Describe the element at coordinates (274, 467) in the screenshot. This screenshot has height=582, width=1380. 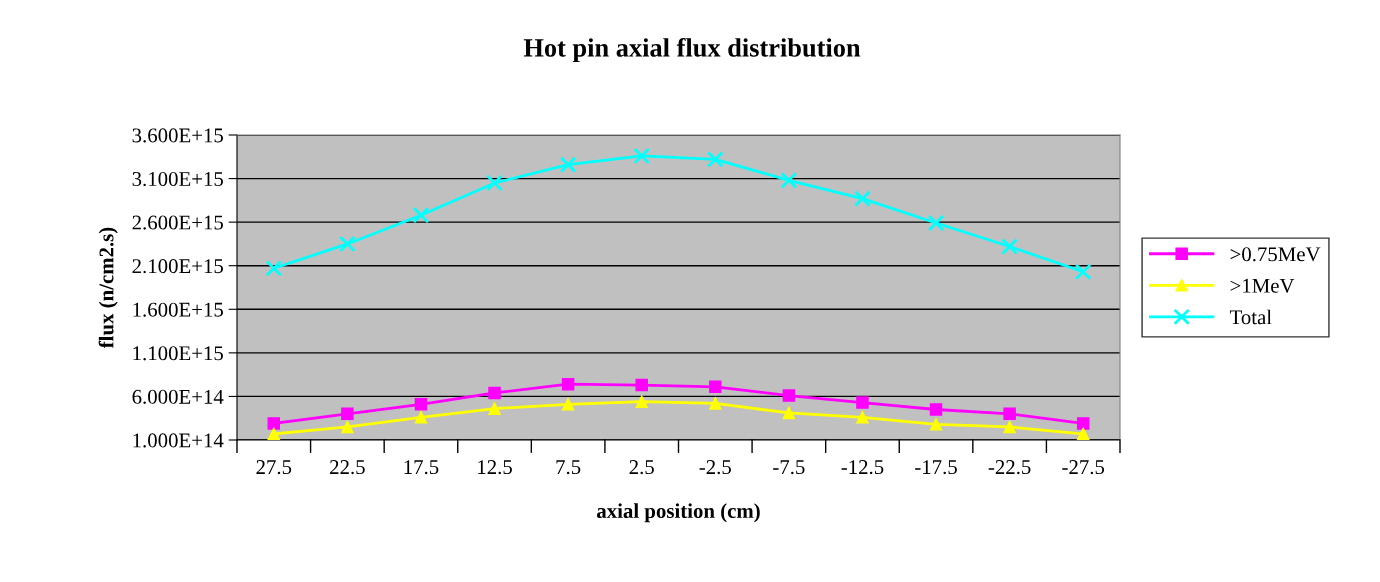
I see `x-tick-label: 27.5` at that location.